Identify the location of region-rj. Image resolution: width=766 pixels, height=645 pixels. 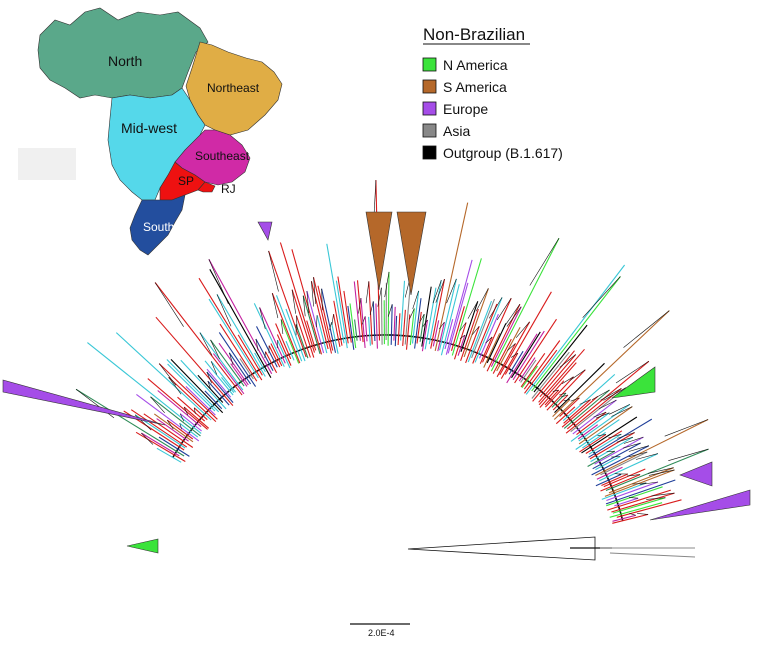
(206, 187).